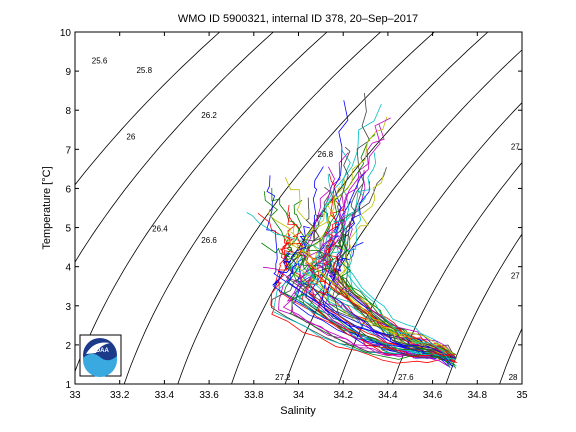 This screenshot has width=576, height=432. Describe the element at coordinates (100, 365) in the screenshot. I see `noaa-logo-wave` at that location.